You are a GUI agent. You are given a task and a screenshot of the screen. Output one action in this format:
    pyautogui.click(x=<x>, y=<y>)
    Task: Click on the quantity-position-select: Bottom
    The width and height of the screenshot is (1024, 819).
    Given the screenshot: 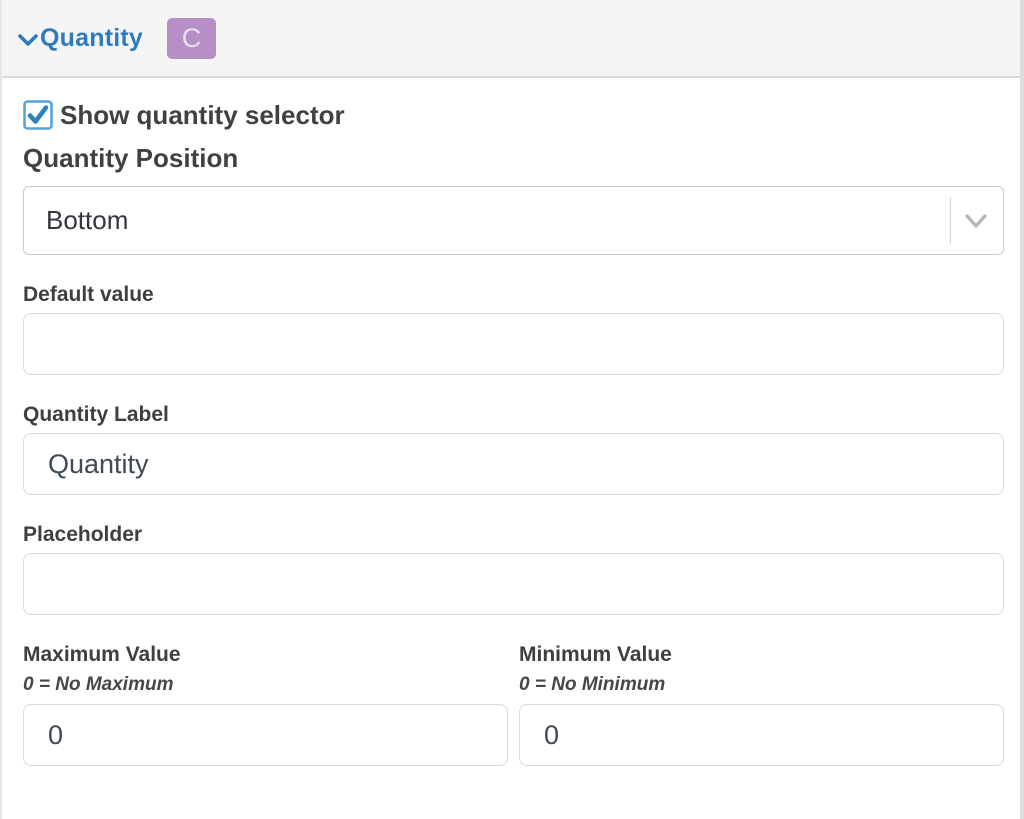 What is the action you would take?
    pyautogui.click(x=513, y=220)
    